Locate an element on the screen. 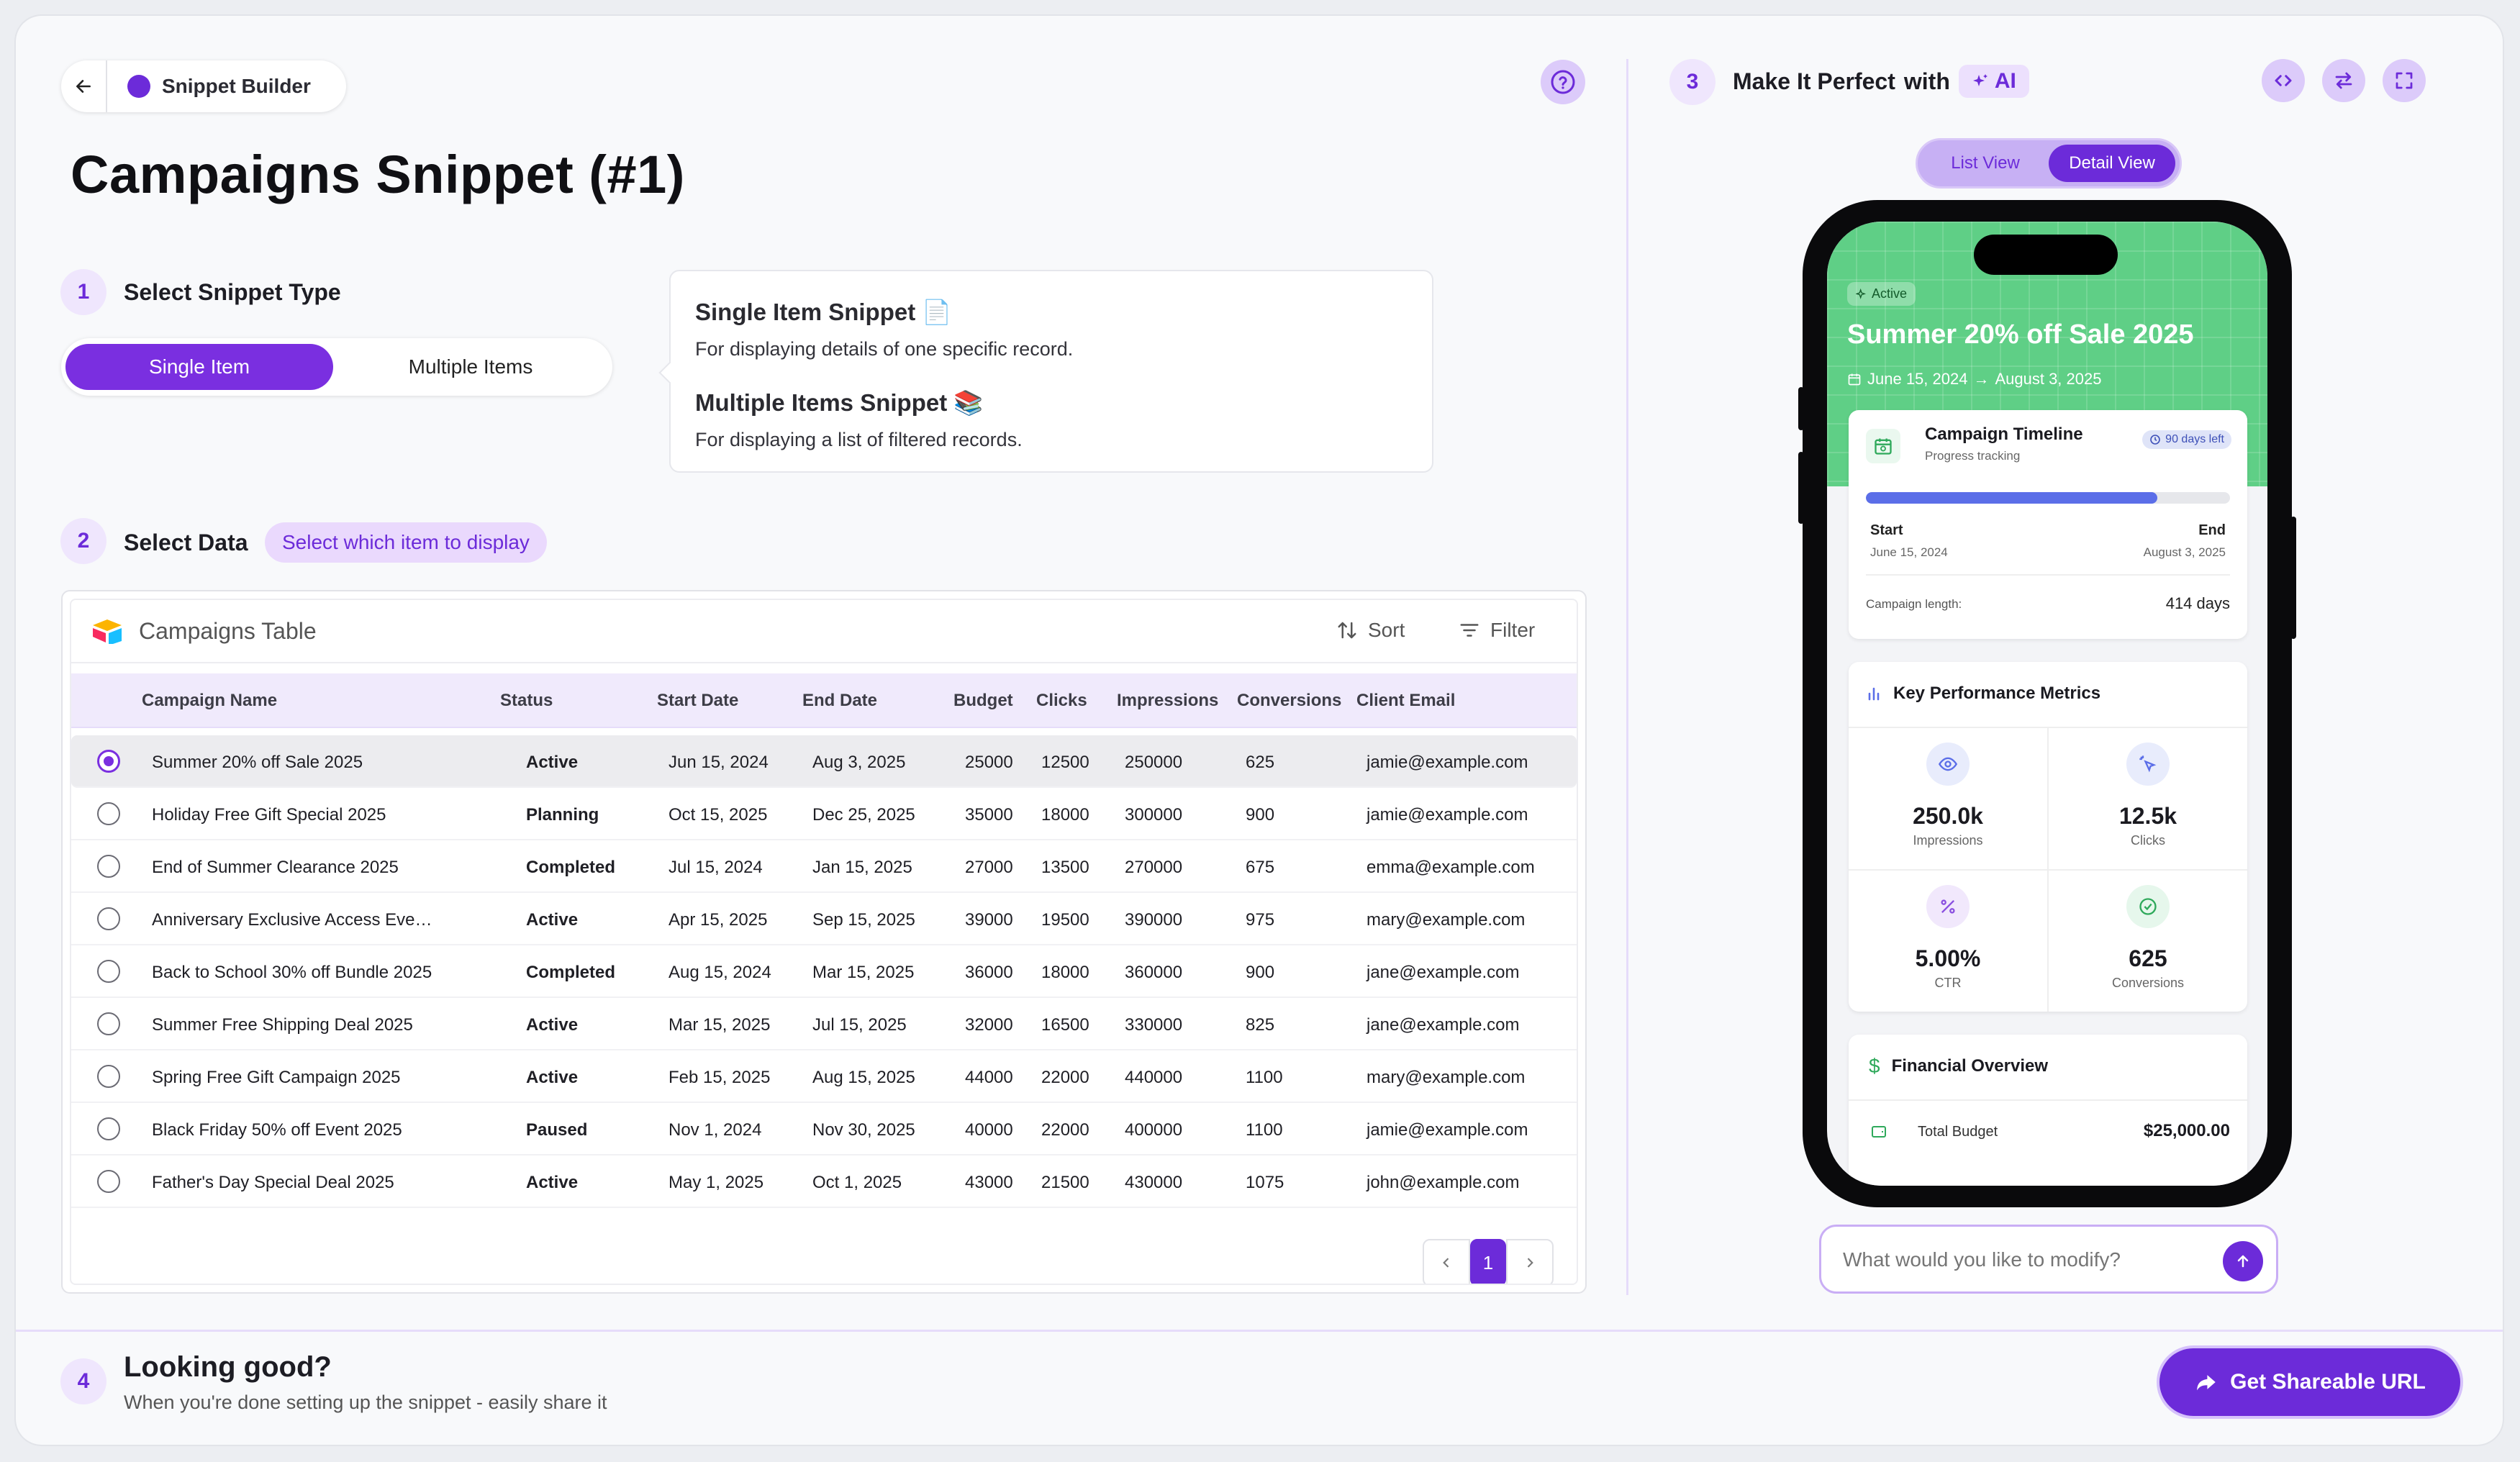 The image size is (2520, 1462). wallet-icon is located at coordinates (1878, 1131).